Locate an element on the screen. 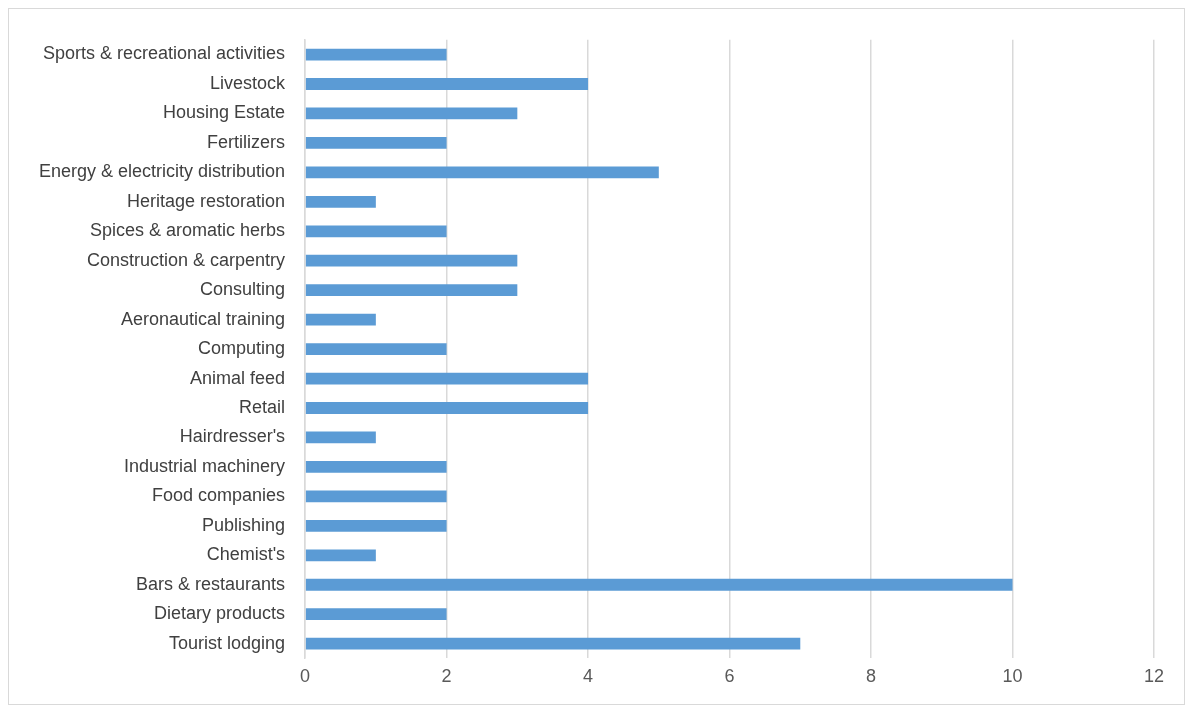 The width and height of the screenshot is (1193, 713). y-tick-label: Food companies is located at coordinates (219, 495).